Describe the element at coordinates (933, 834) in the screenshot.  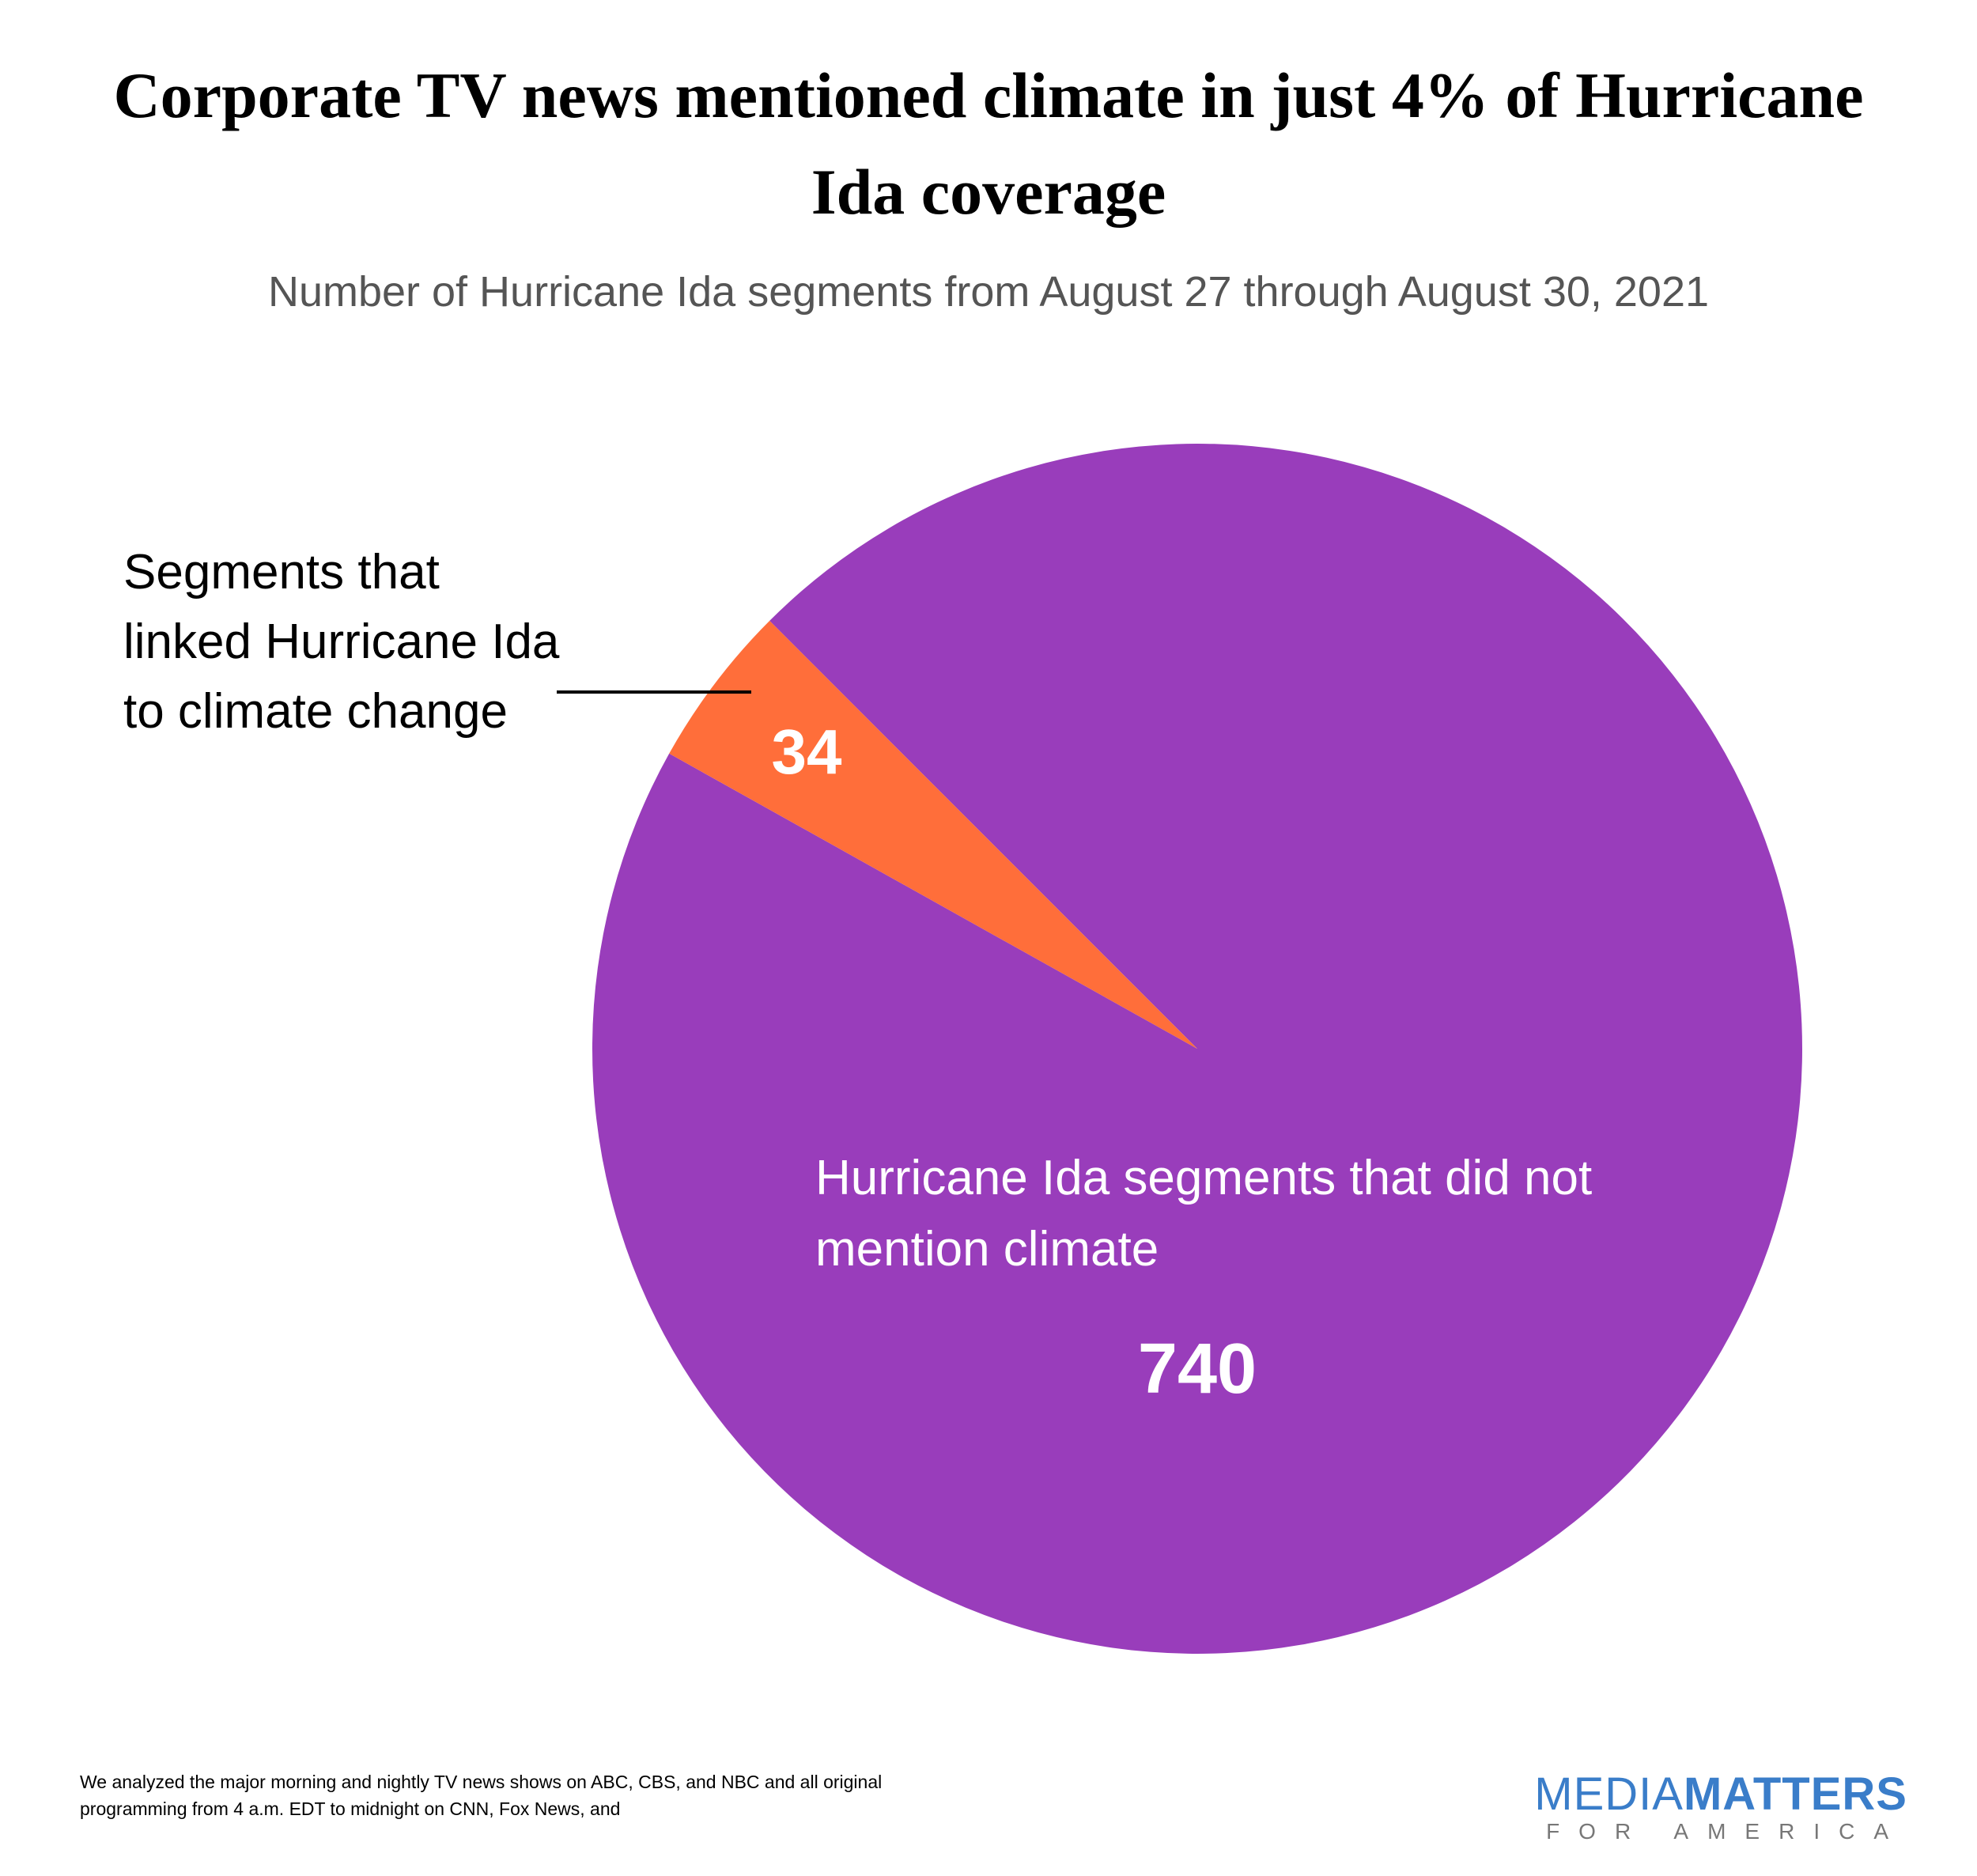
I see `pie-slice` at that location.